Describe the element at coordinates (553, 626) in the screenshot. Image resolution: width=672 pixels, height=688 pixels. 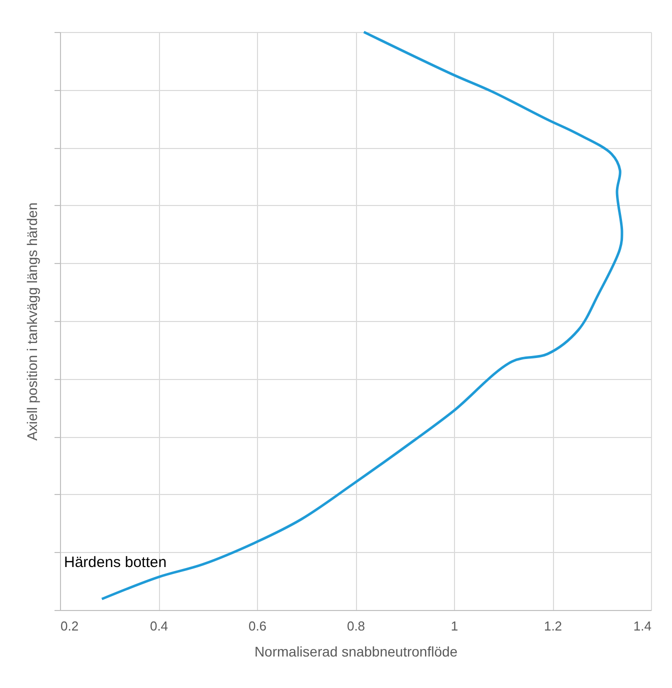
I see `x-tick-label: 1.2` at that location.